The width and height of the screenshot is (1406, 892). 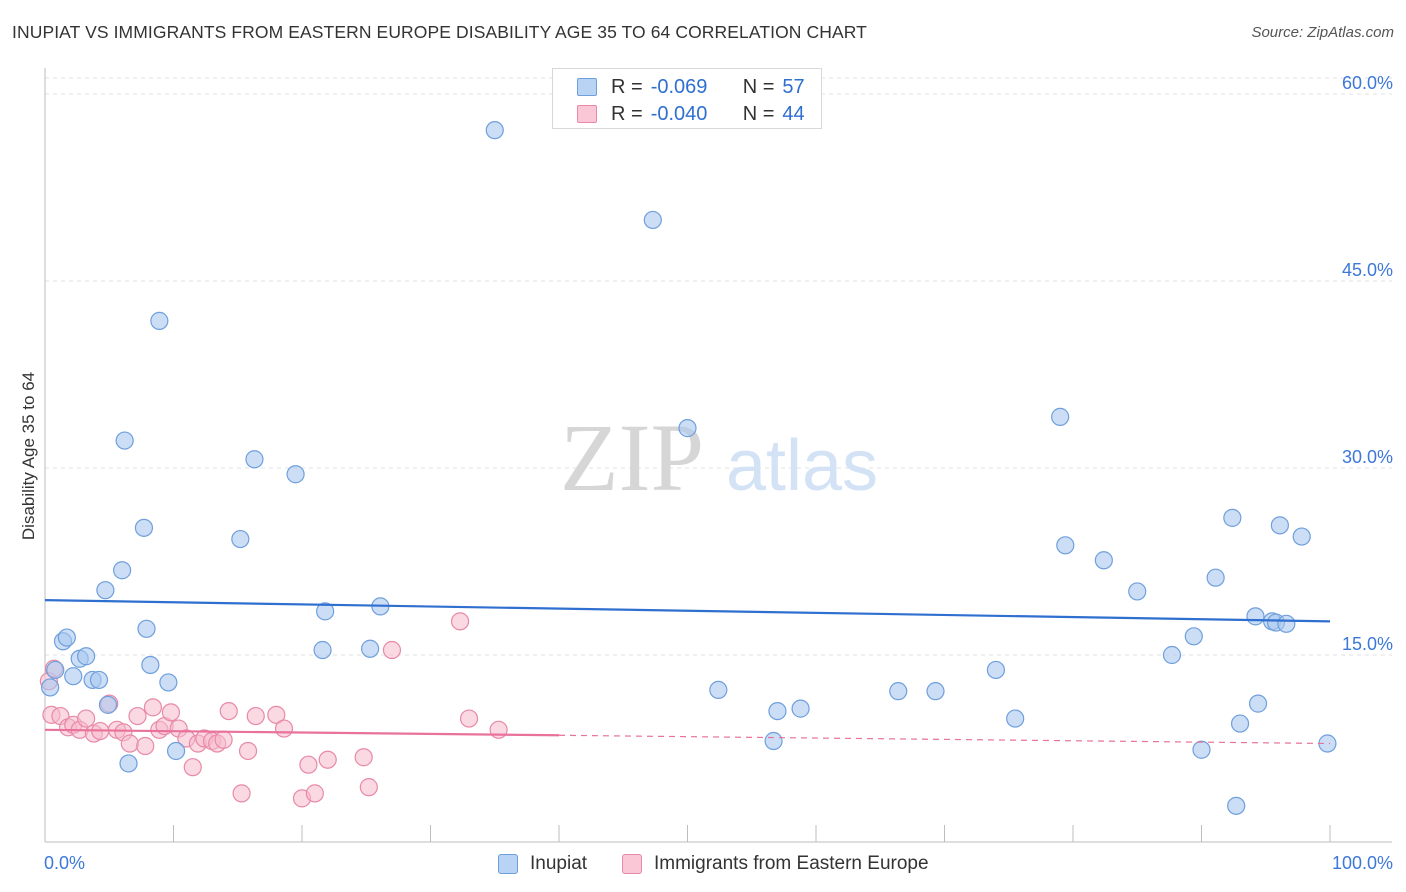 I want to click on watermark-atlas: atlas, so click(x=802, y=466).